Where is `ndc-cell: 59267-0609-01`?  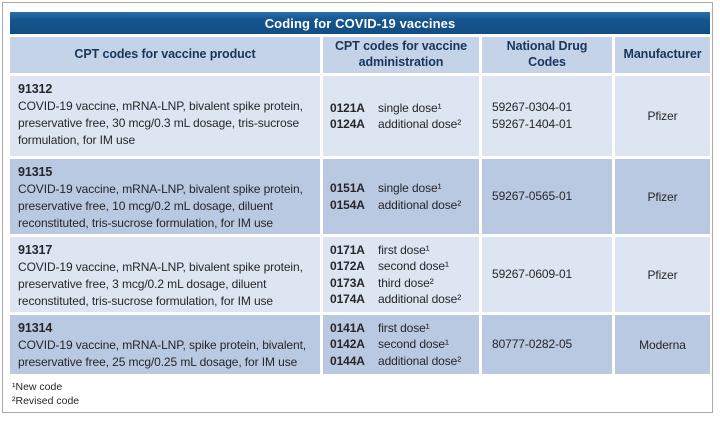
ndc-cell: 59267-0609-01 is located at coordinates (547, 274).